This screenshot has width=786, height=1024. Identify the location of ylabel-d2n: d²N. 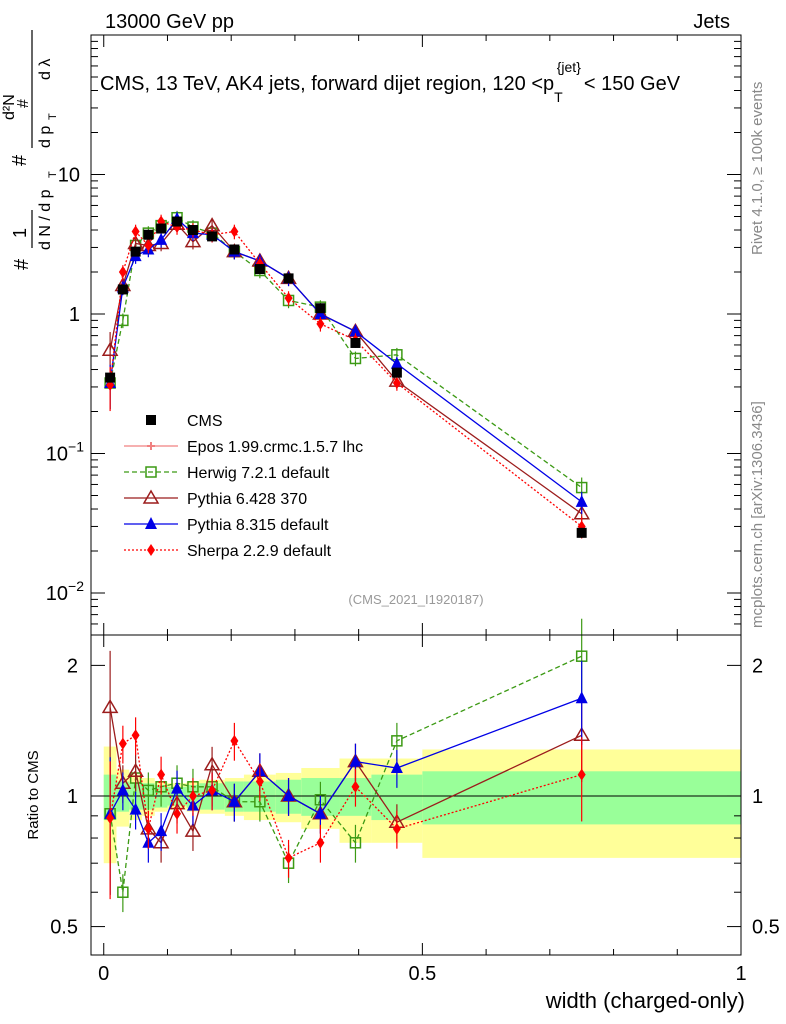
(9, 107).